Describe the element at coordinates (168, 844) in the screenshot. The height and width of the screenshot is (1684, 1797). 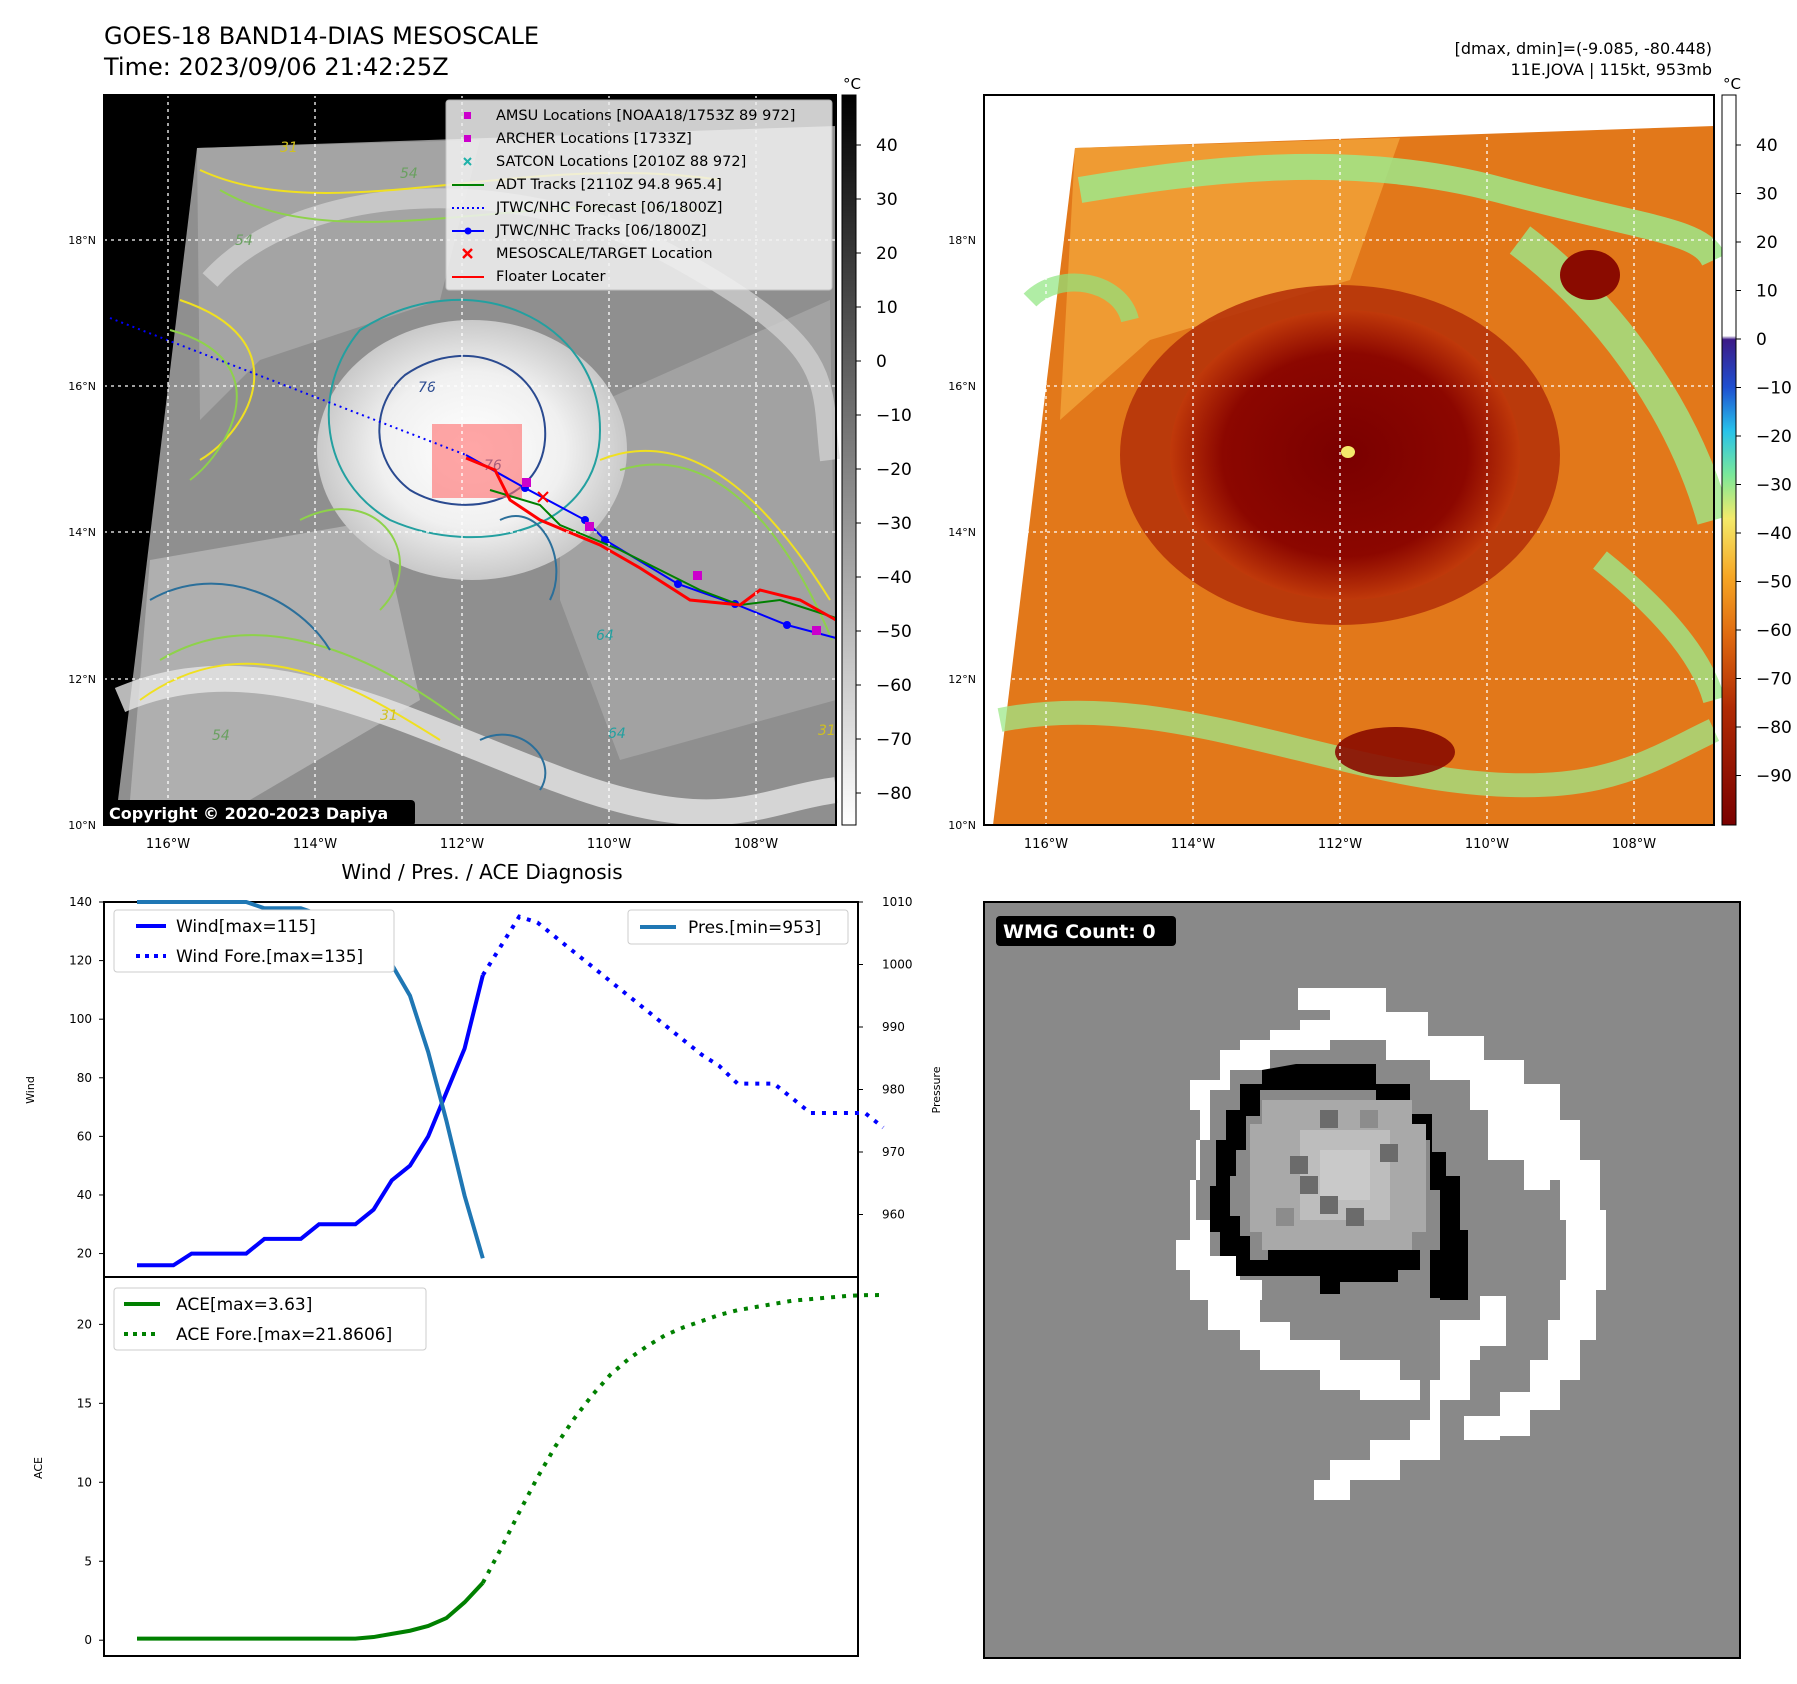
I see `lon-label: 116°W` at that location.